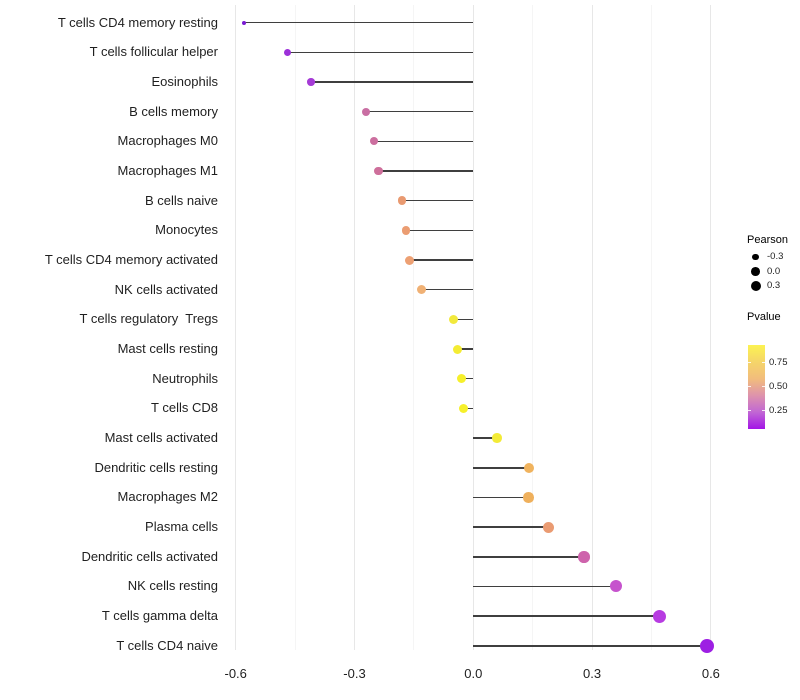  I want to click on y-axis-label: Macrophages M2, so click(167, 497).